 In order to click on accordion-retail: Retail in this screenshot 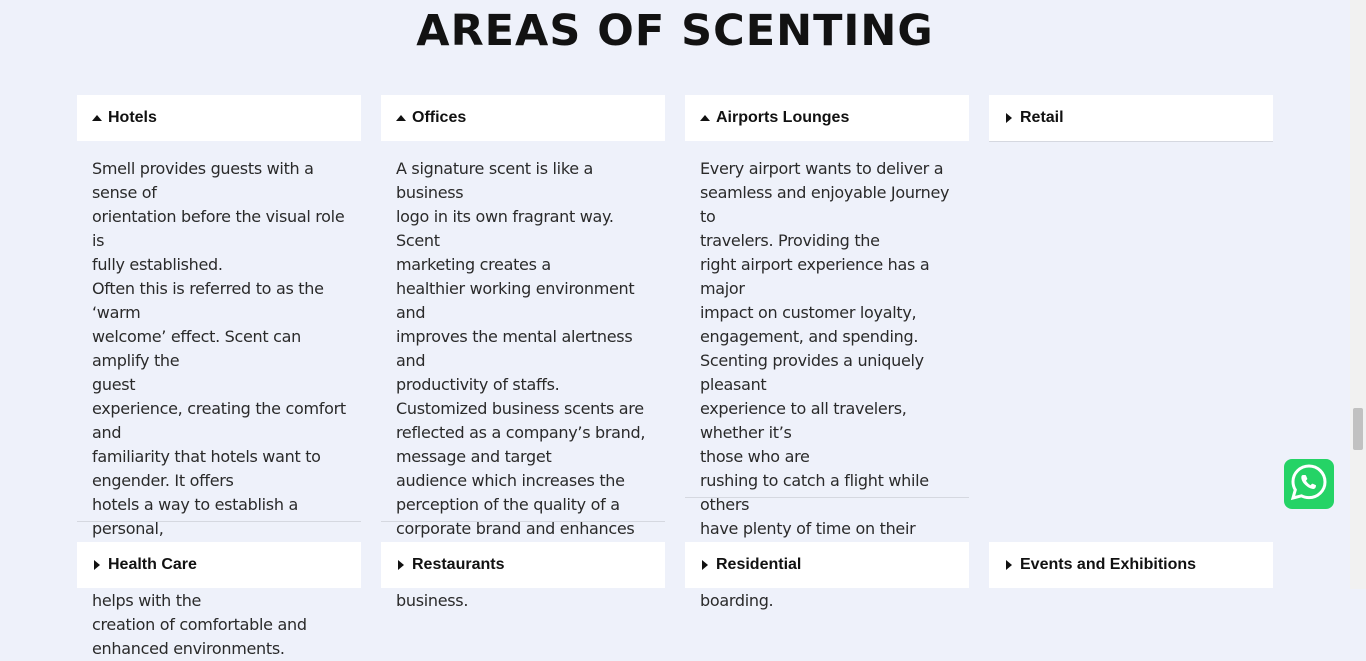, I will do `click(1131, 118)`.